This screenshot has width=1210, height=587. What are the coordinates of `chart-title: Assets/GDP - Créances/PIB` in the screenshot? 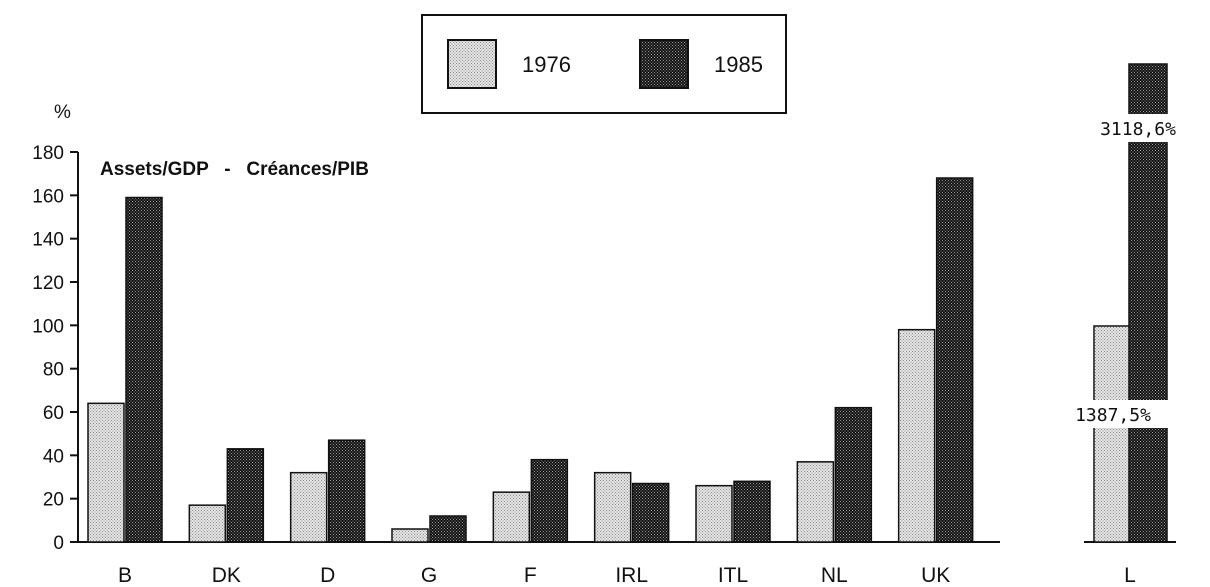 It's located at (234, 169).